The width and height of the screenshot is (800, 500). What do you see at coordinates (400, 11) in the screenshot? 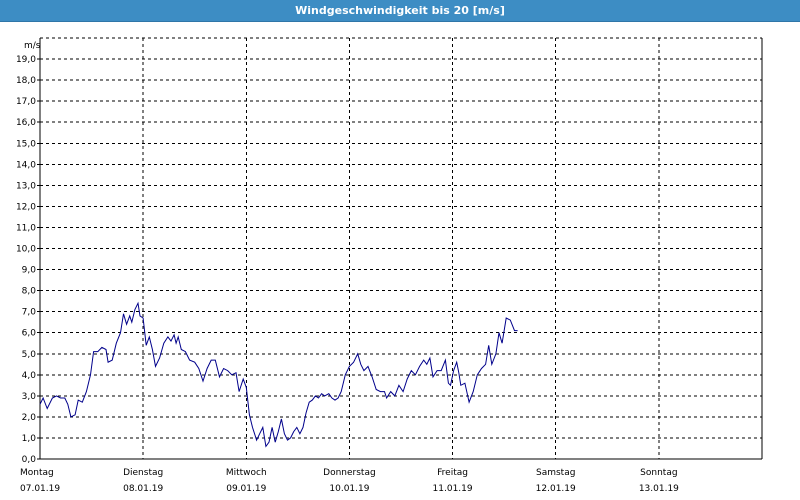
I see `chart-title: Windgeschwindigkeit bis 20 [m/s]` at bounding box center [400, 11].